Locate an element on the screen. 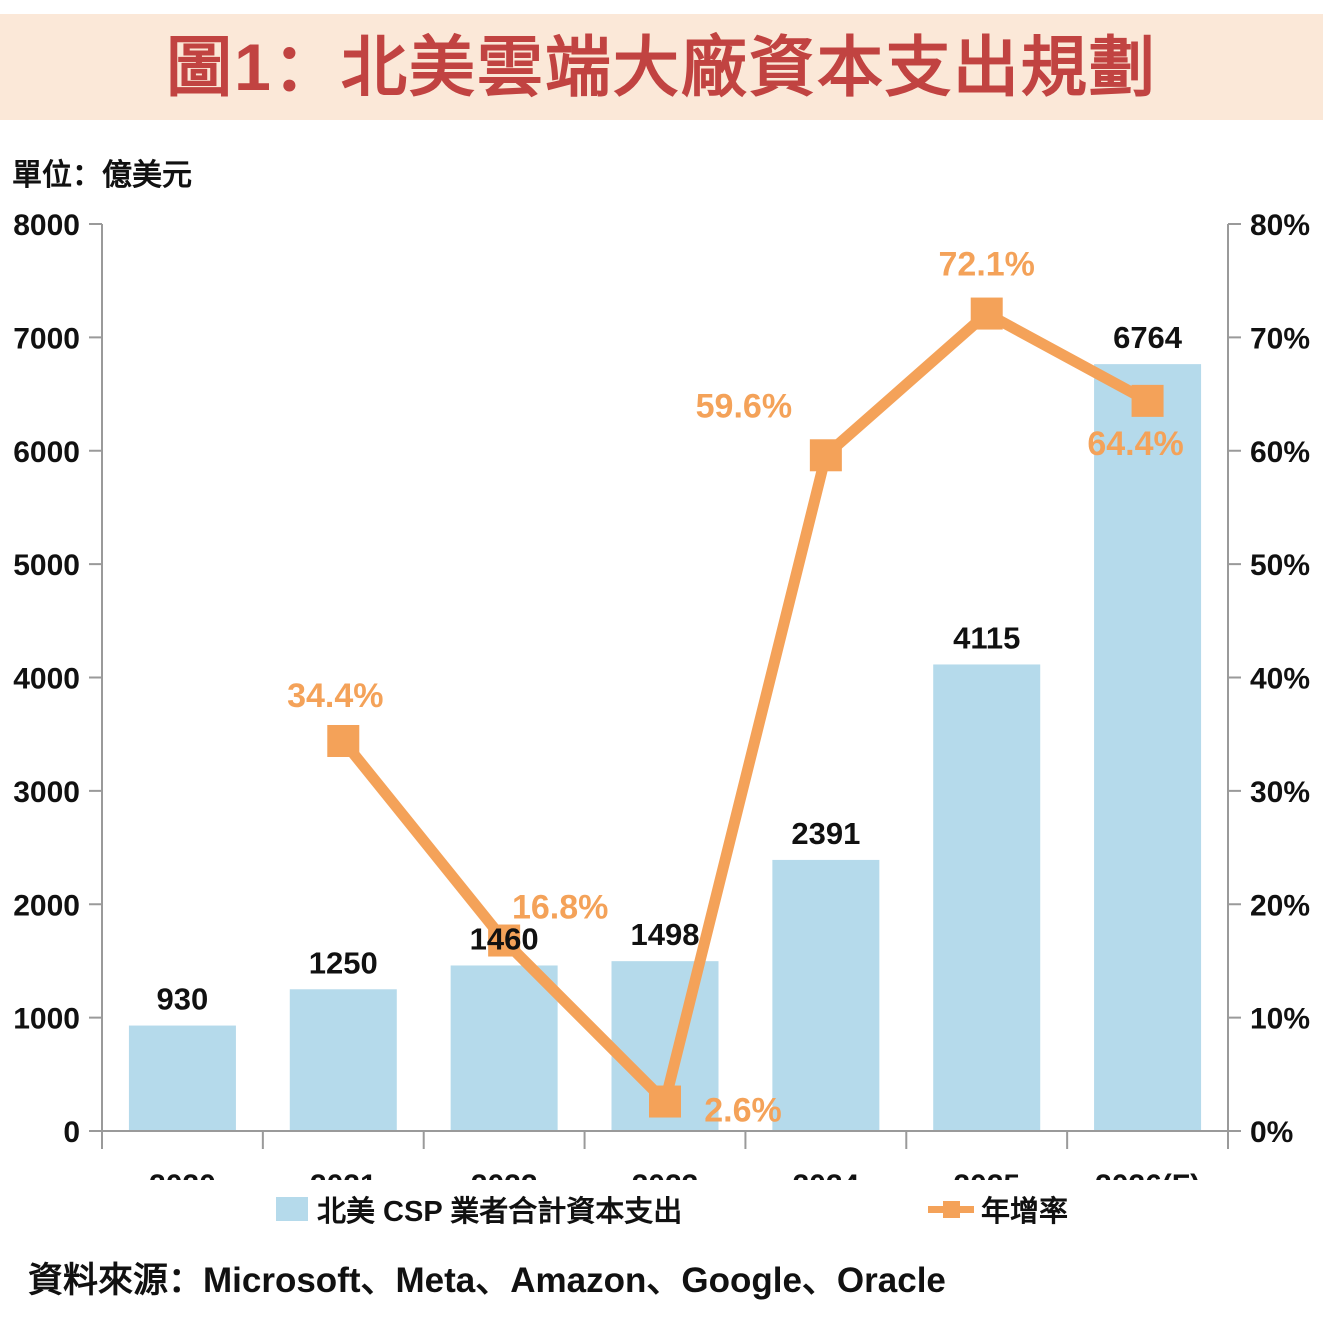 The width and height of the screenshot is (1323, 1323). bar-2022 is located at coordinates (504, 1048).